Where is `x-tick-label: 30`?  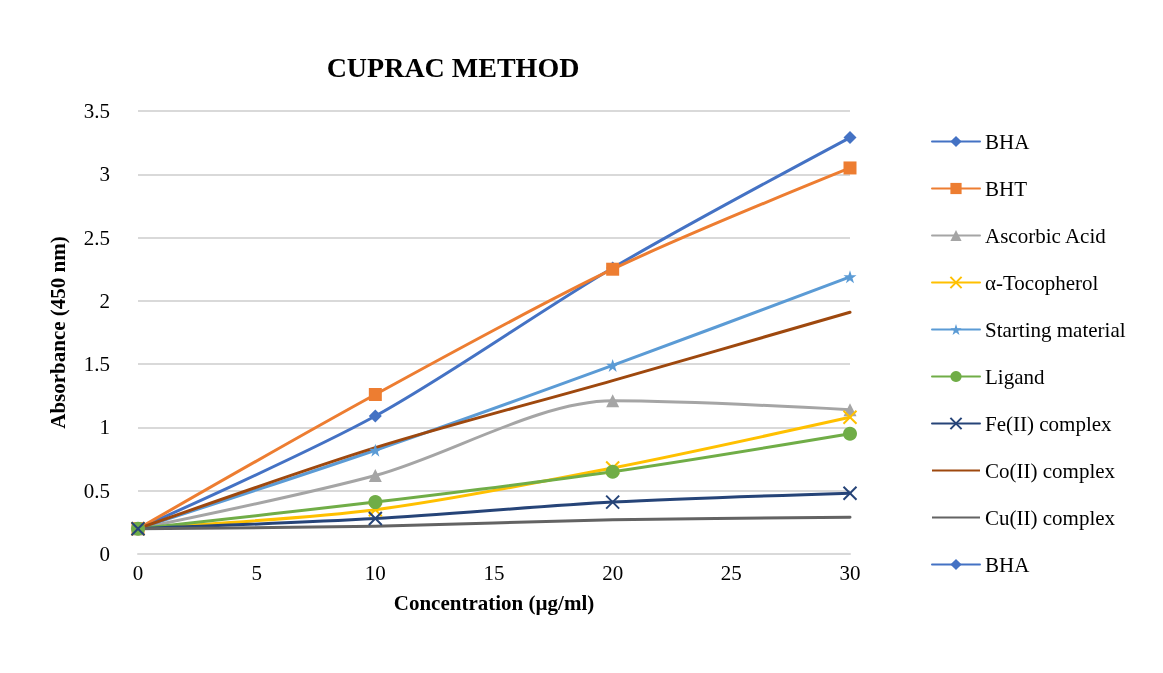 x-tick-label: 30 is located at coordinates (850, 572).